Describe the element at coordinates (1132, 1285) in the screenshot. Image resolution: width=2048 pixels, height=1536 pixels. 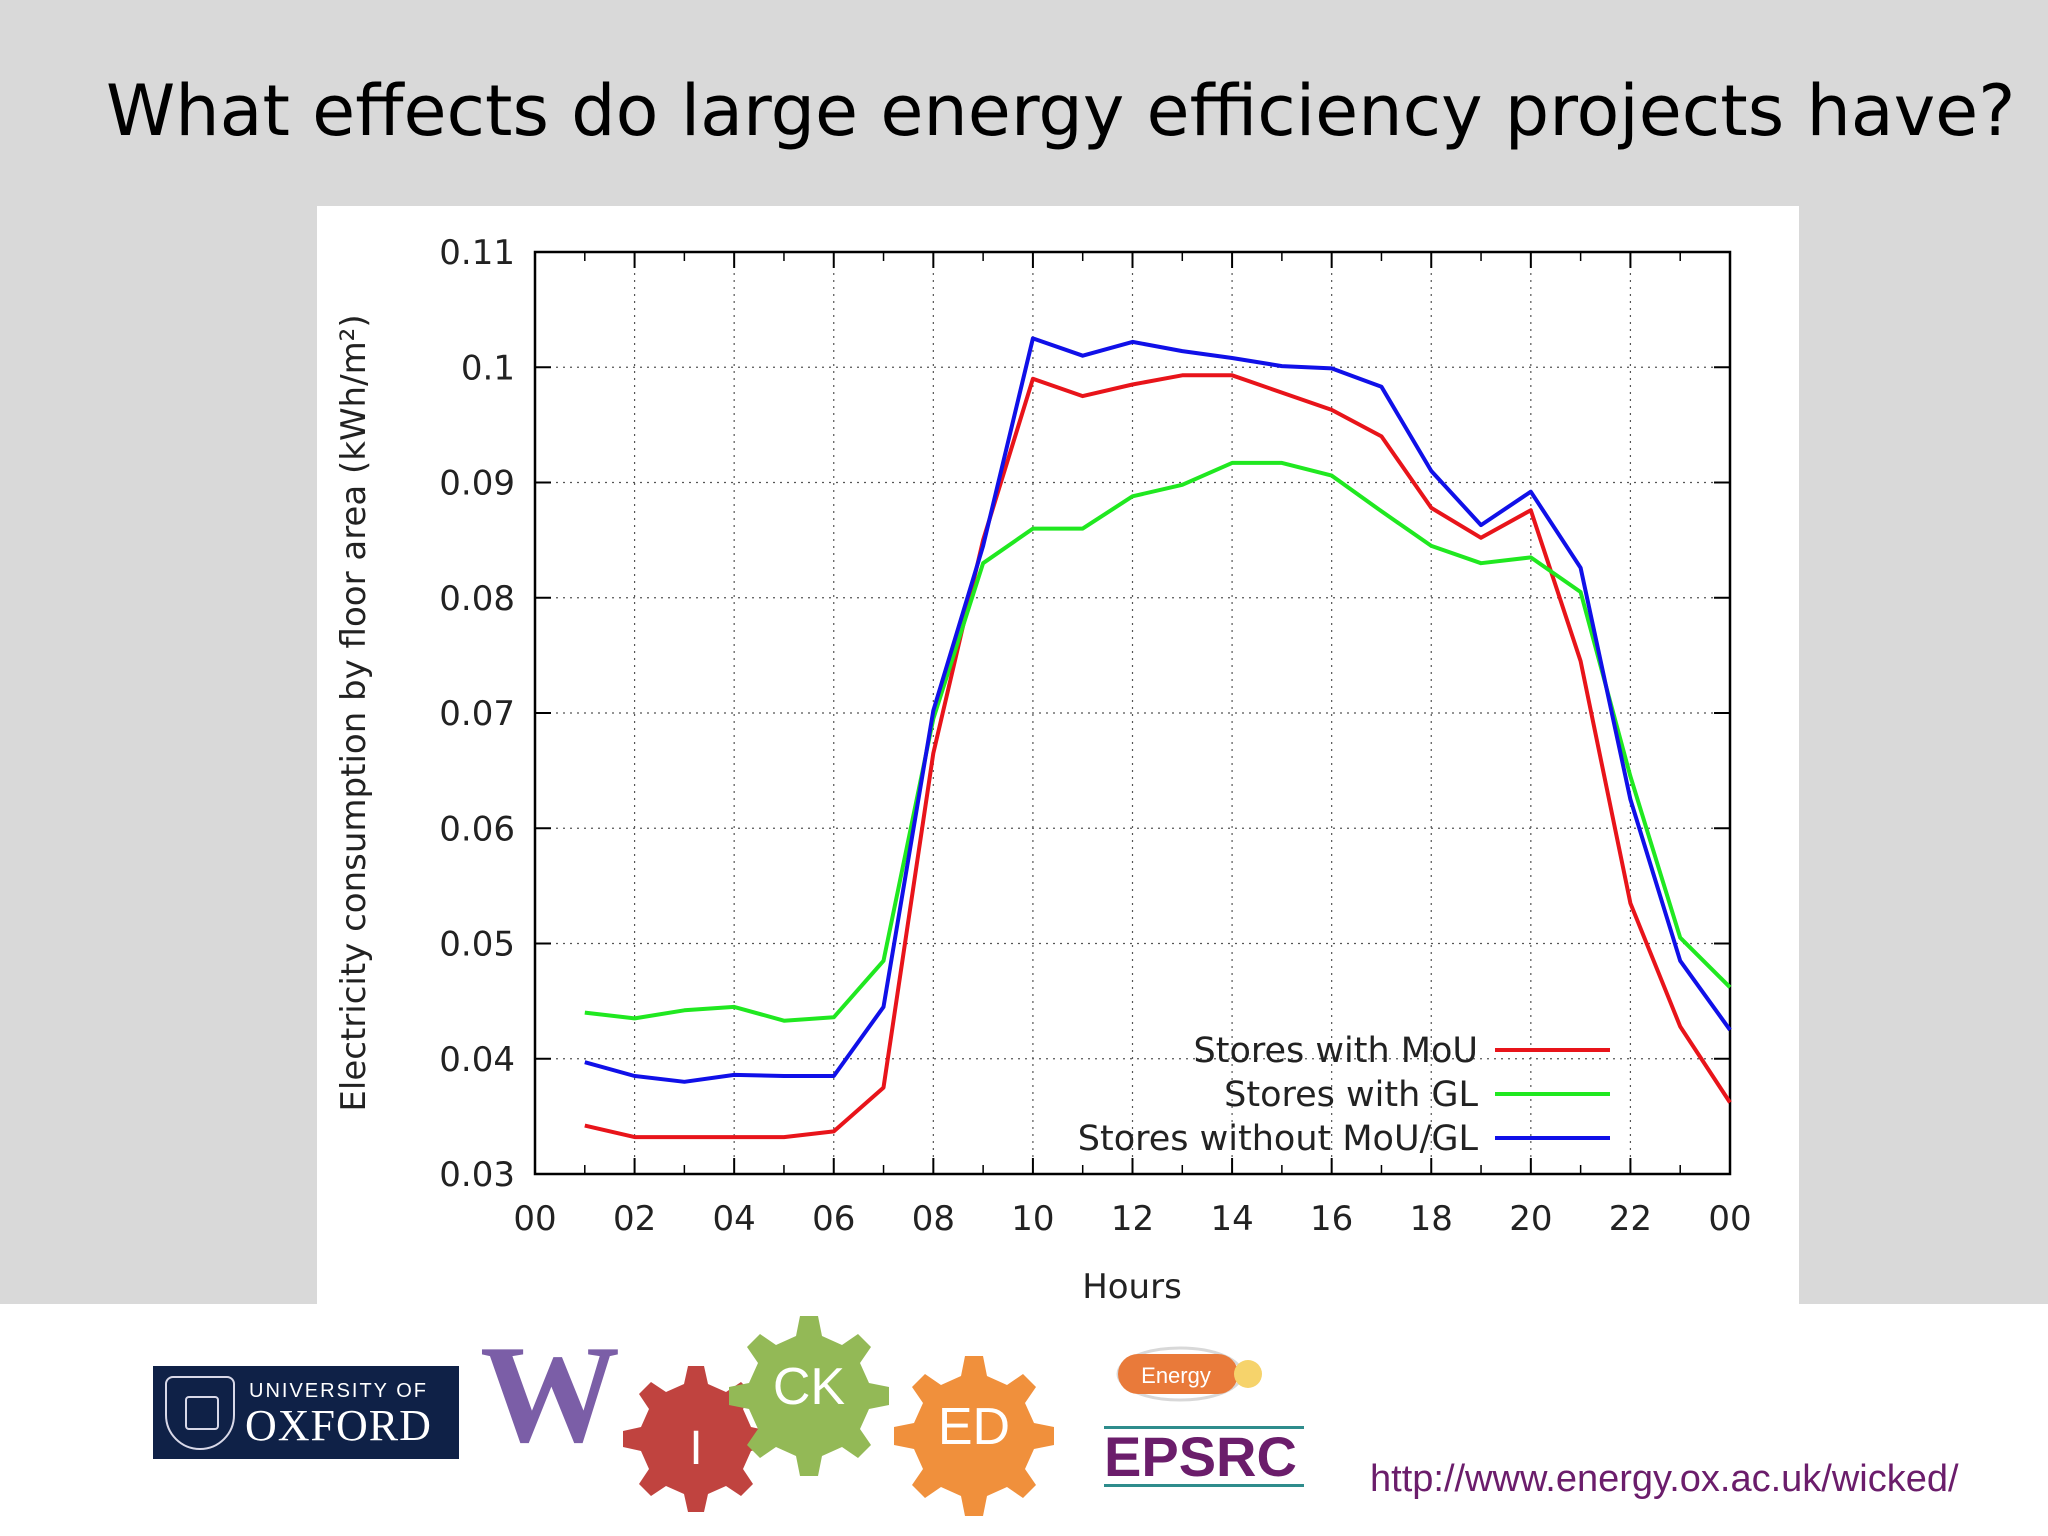
I see `x-axis-label: Hours` at that location.